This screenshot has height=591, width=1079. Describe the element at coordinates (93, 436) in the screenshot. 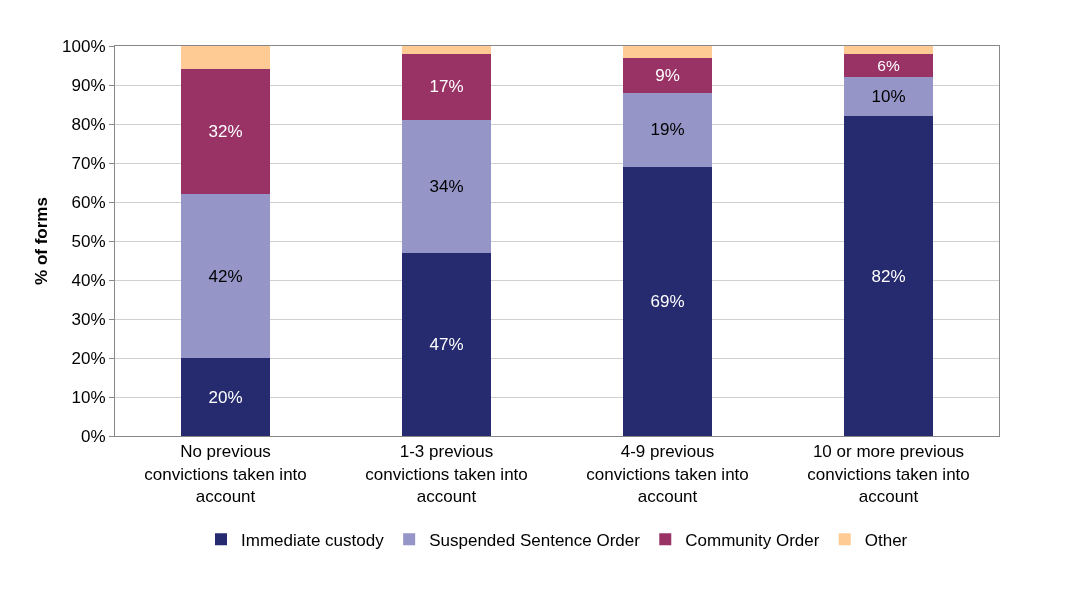

I see `y-tick-label: 0%` at that location.